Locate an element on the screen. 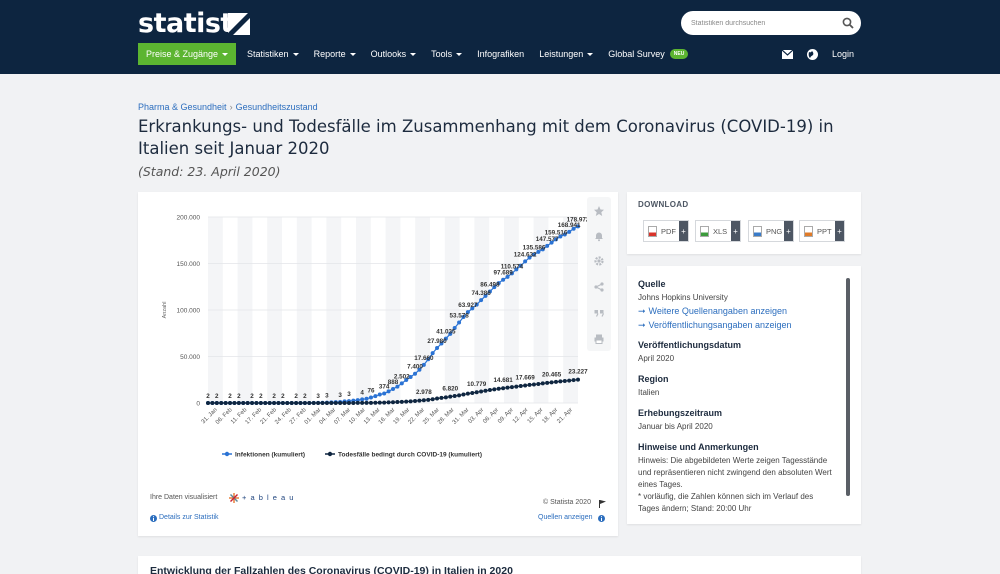 This screenshot has height=574, width=1000. nav-item: Preise & Zugänge is located at coordinates (187, 54).